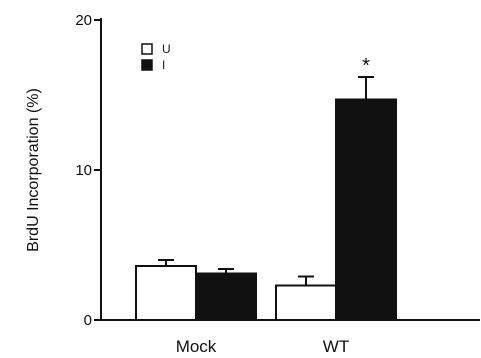 The height and width of the screenshot is (358, 481). Describe the element at coordinates (166, 293) in the screenshot. I see `bar-mock-u` at that location.